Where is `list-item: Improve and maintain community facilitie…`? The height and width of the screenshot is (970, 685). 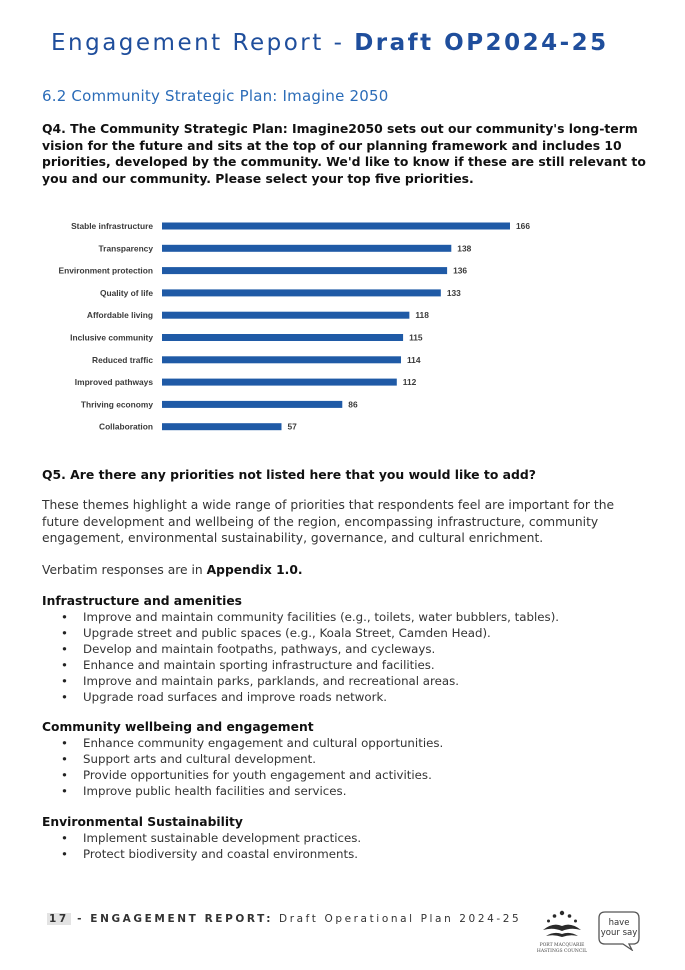
list-item: Improve and maintain community facilitie… is located at coordinates (352, 617).